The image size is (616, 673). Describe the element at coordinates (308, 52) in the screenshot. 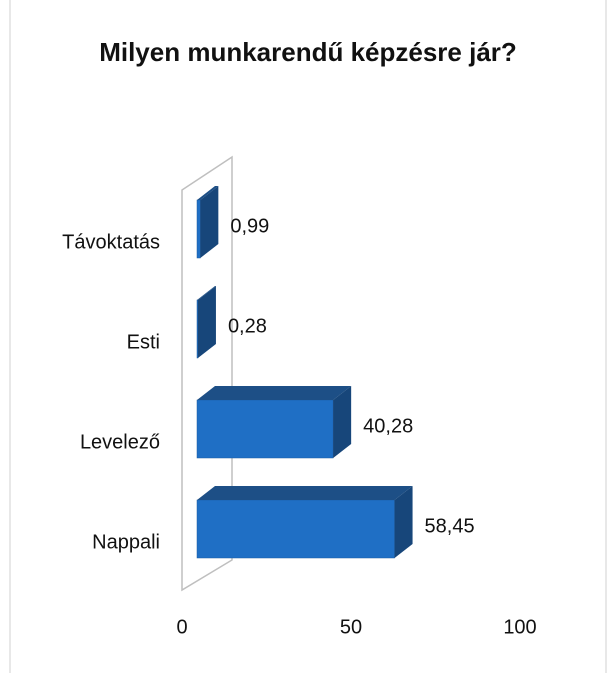

I see `chart-title: Milyen munkarendű képzésre jár?` at that location.